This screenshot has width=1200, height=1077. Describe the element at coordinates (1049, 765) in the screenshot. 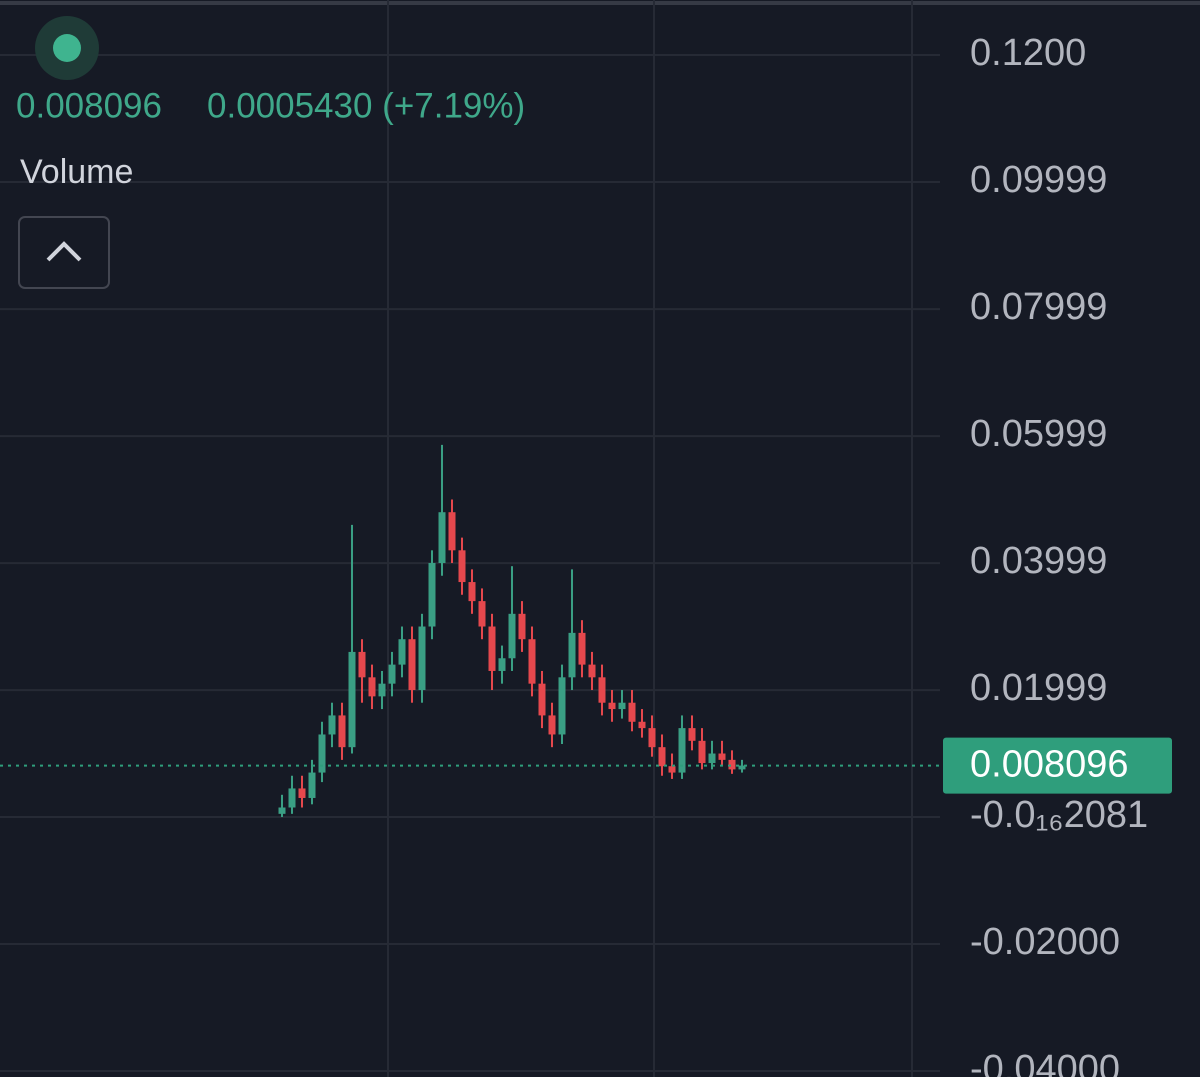

I see `last-price-label: 0.008096` at that location.